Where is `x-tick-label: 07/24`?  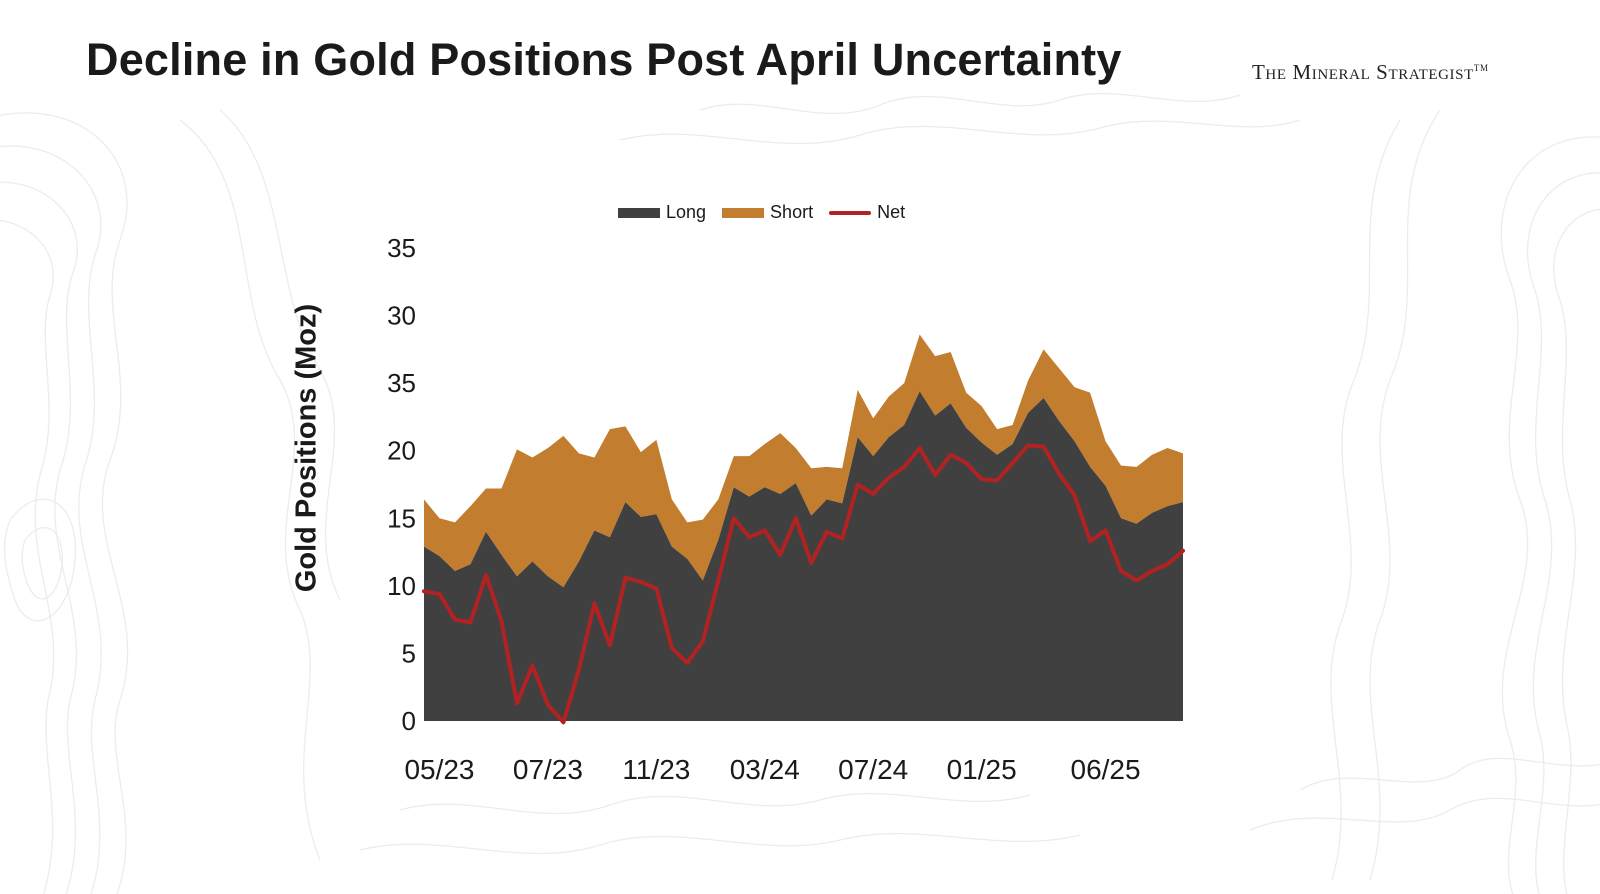 x-tick-label: 07/24 is located at coordinates (873, 769).